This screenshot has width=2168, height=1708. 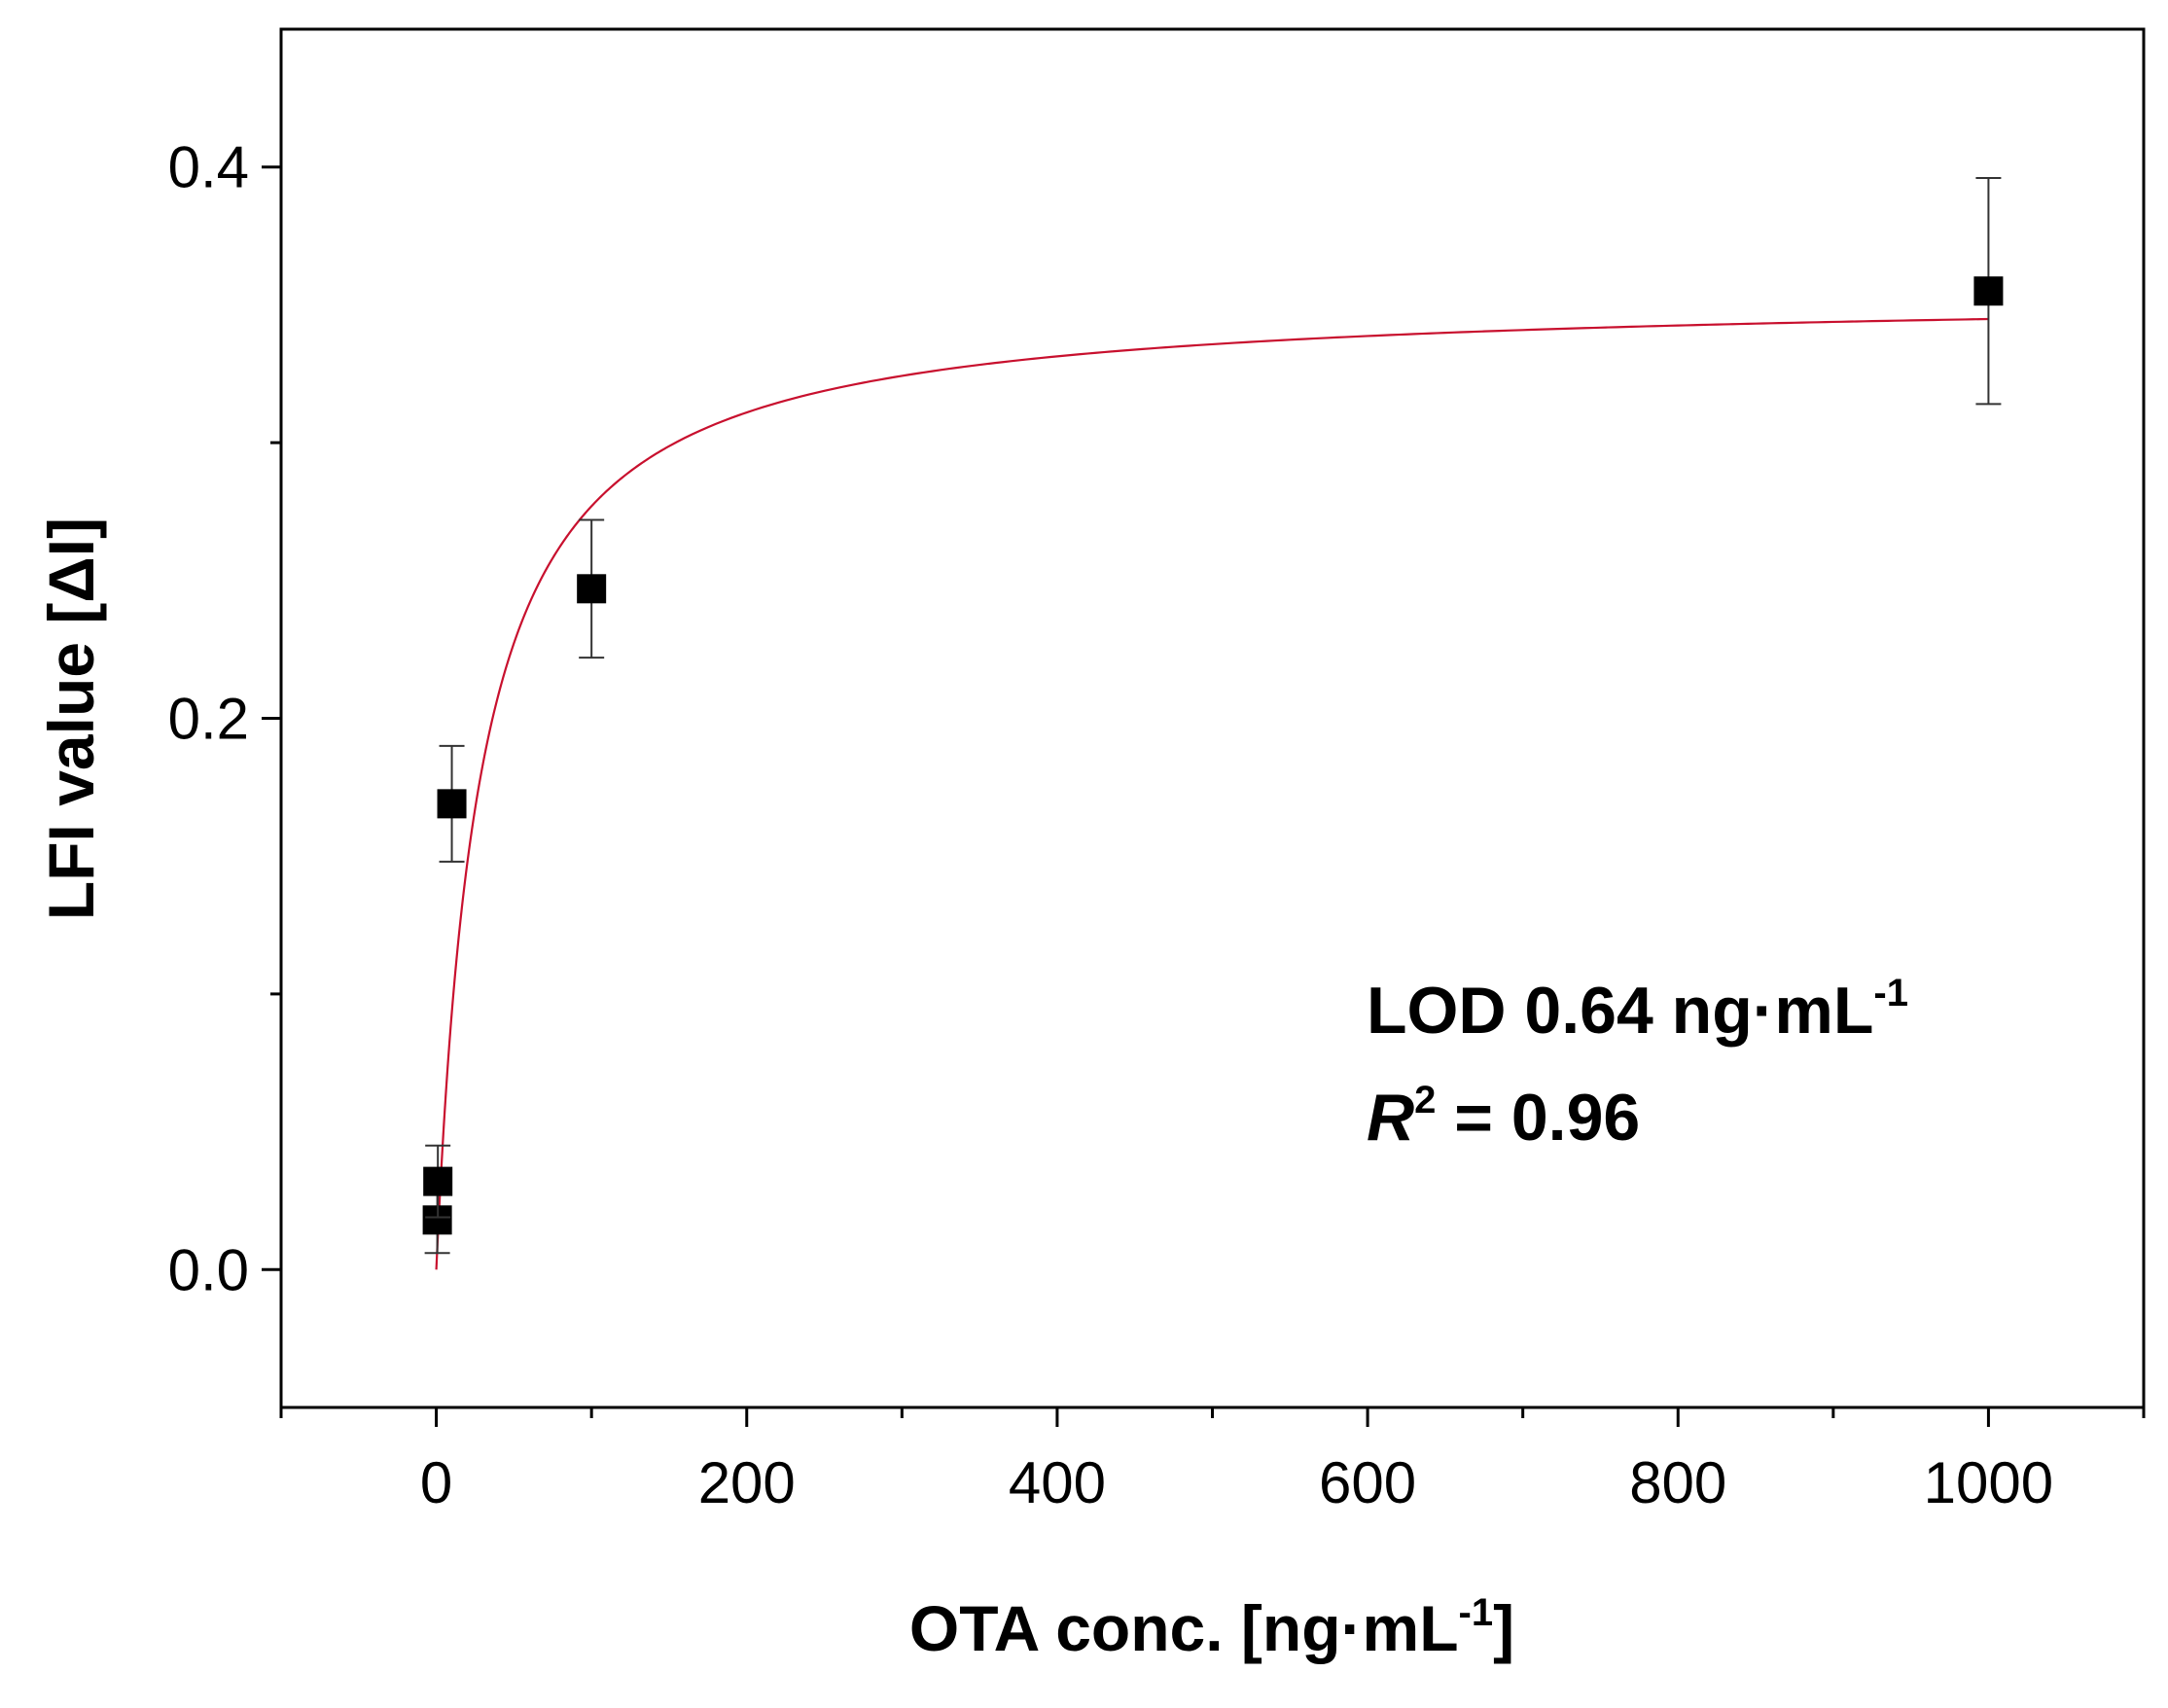 What do you see at coordinates (208, 168) in the screenshot?
I see `y-tick-label: 0.4` at bounding box center [208, 168].